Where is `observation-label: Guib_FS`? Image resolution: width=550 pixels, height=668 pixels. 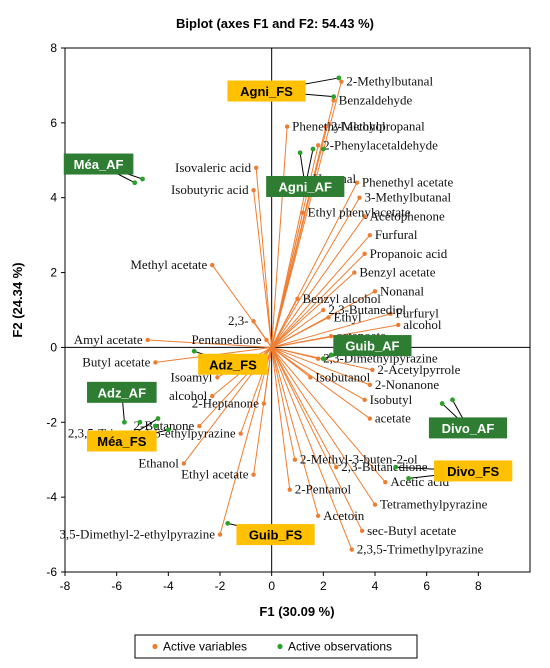 observation-label: Guib_FS is located at coordinates (276, 535).